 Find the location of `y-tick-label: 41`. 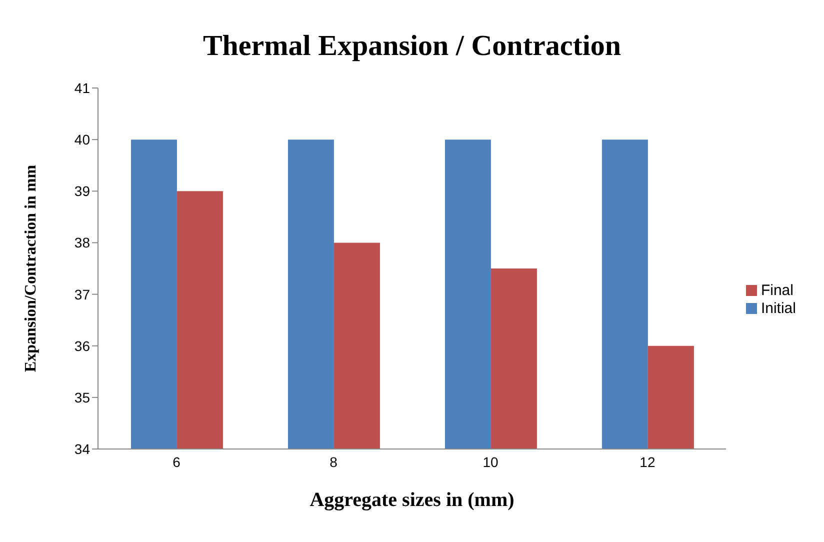

y-tick-label: 41 is located at coordinates (82, 88).